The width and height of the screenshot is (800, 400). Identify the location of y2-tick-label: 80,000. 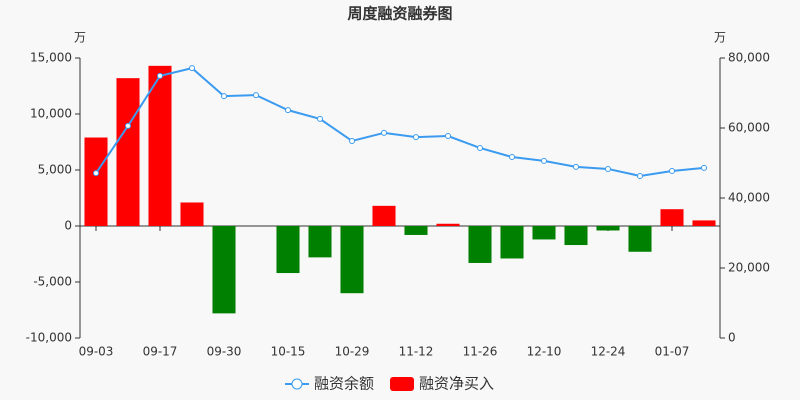
(749, 58).